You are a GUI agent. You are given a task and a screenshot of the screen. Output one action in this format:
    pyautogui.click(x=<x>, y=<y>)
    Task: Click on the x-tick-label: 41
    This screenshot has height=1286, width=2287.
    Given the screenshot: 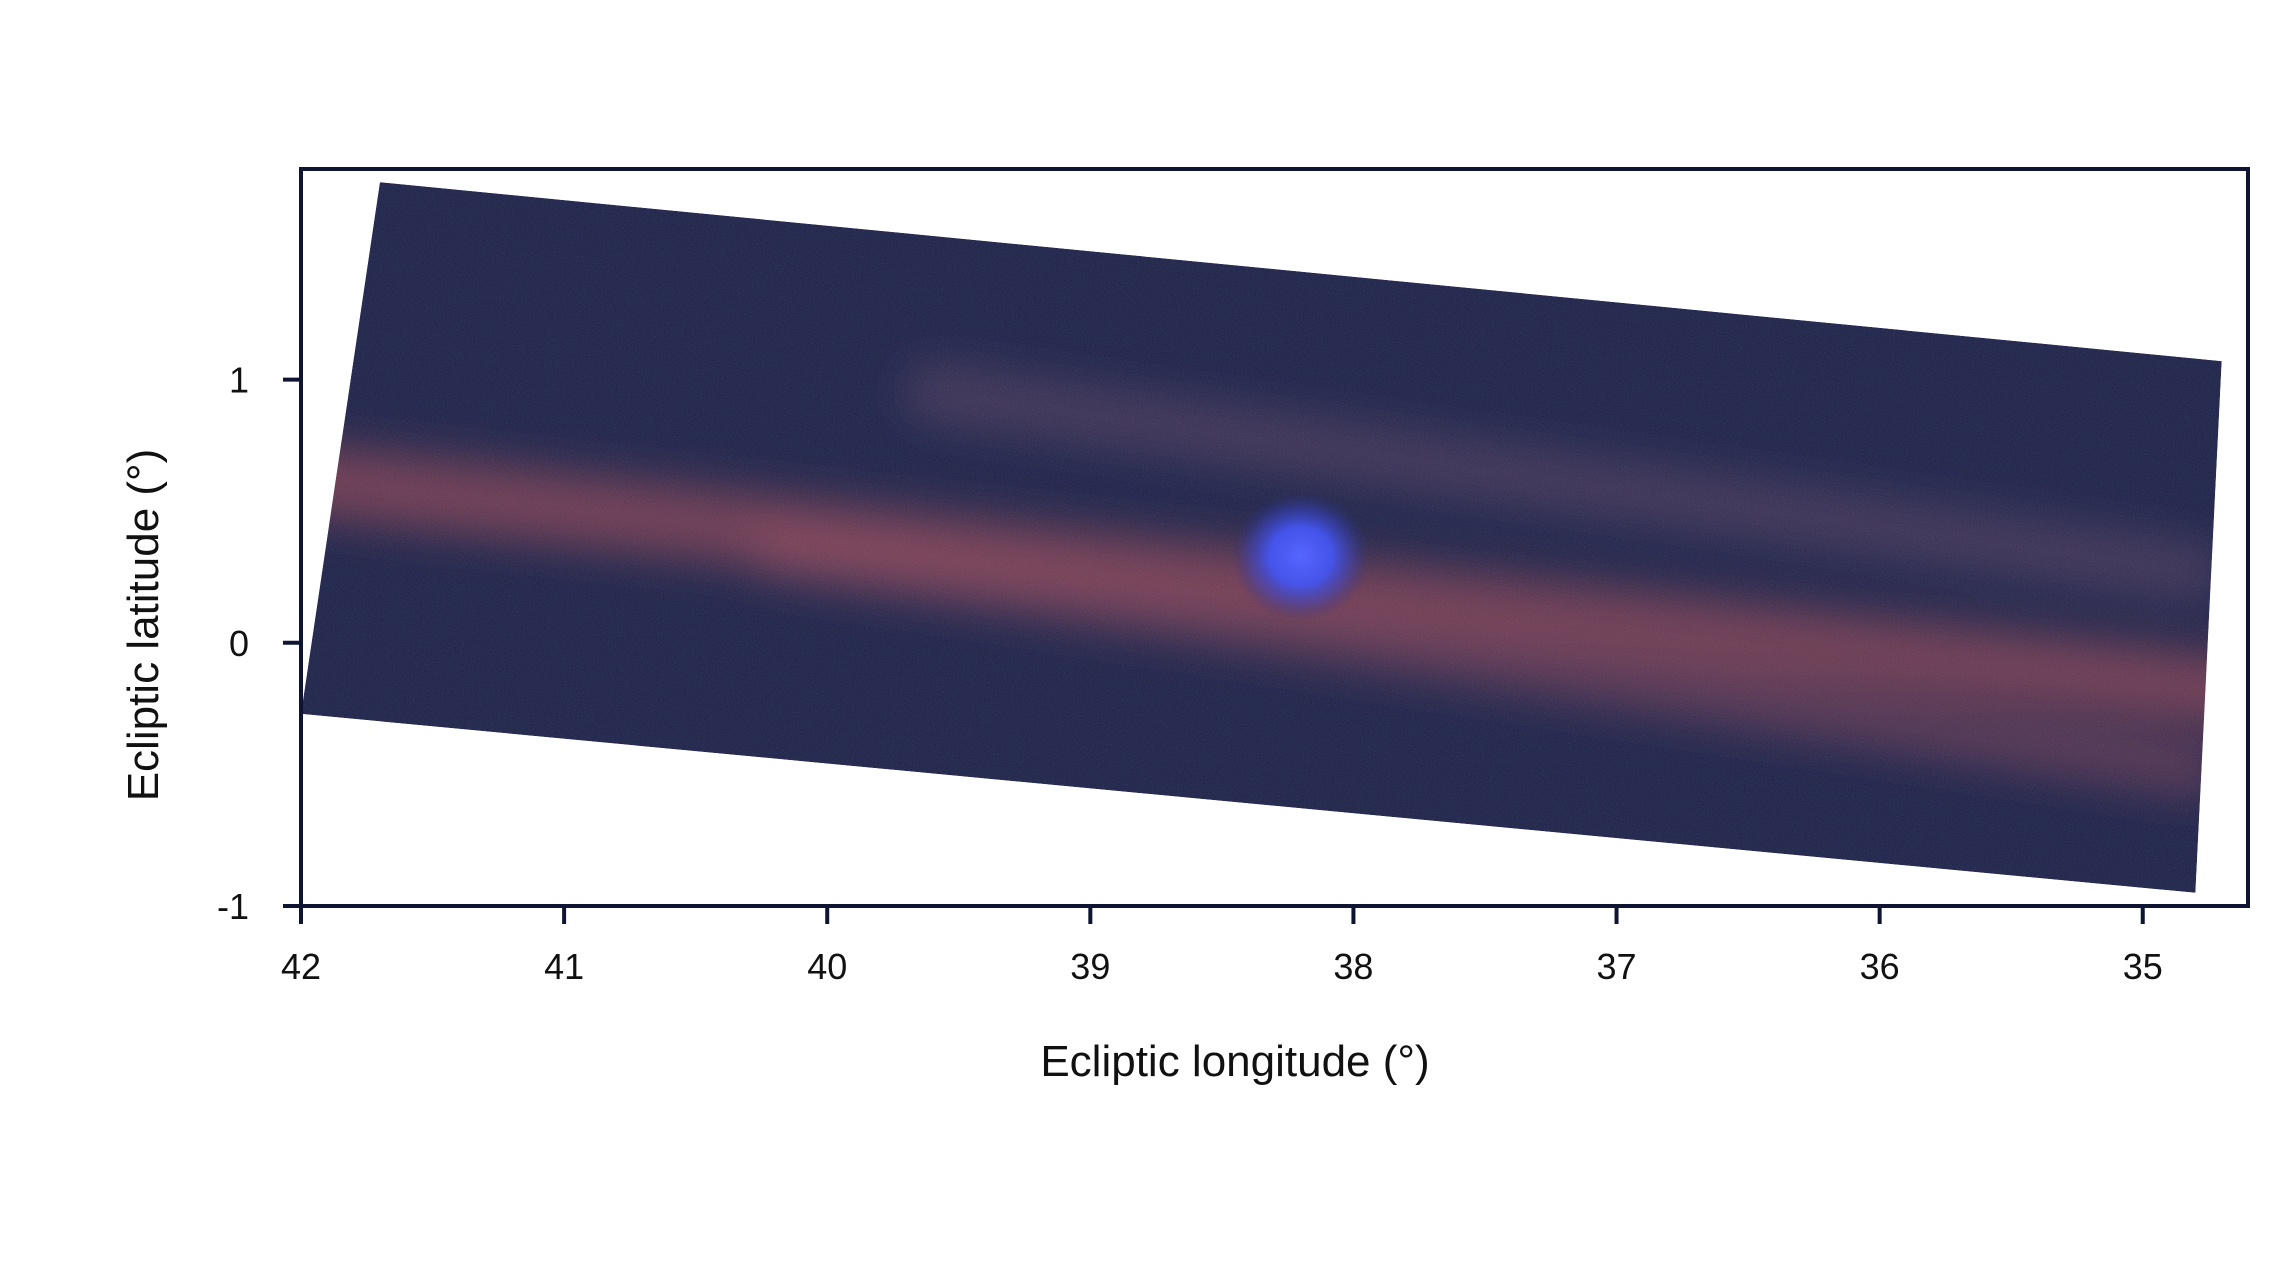 What is the action you would take?
    pyautogui.click(x=564, y=966)
    